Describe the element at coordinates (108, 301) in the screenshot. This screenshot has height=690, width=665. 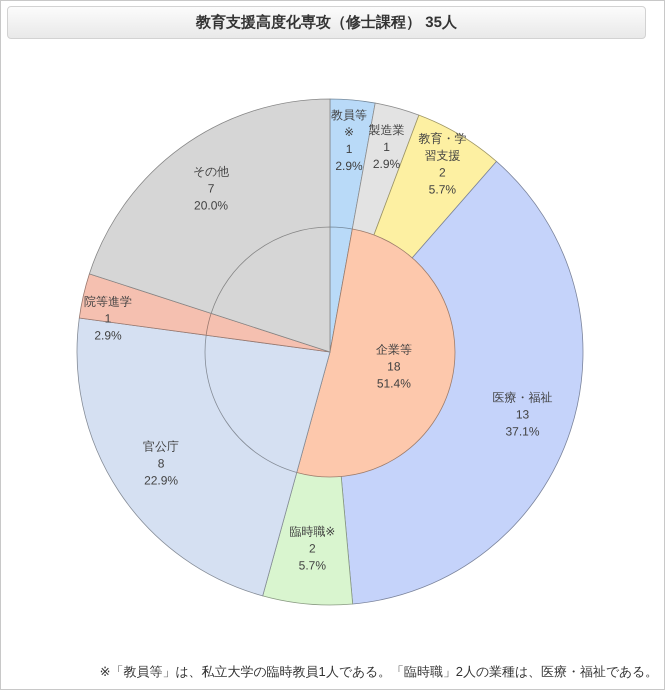
I see `slice-label: 院等進学` at that location.